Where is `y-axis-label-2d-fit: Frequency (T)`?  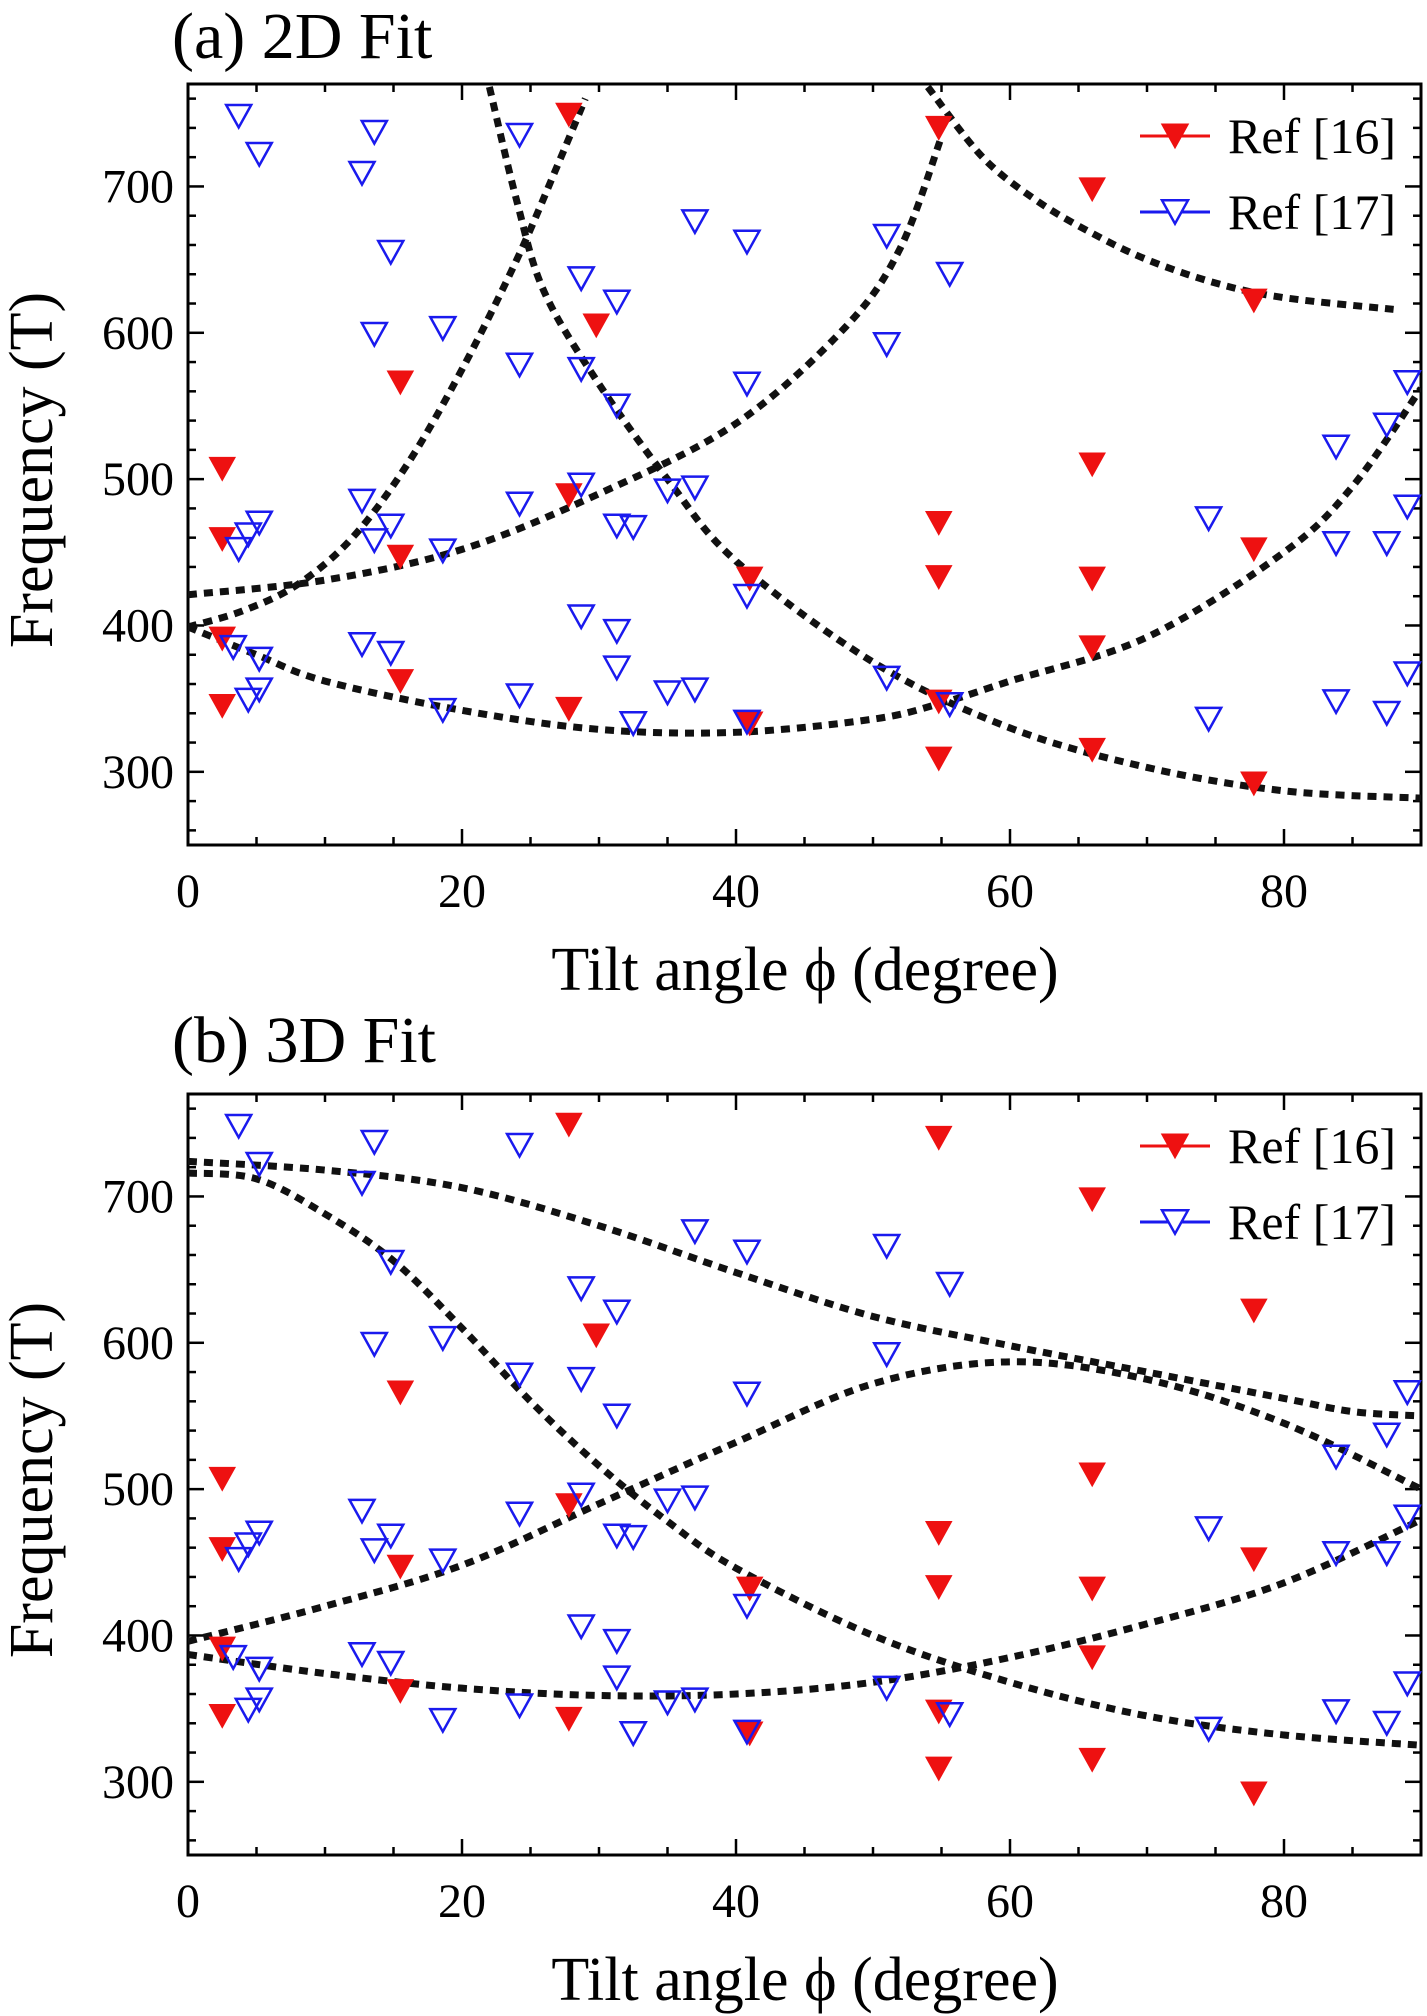 y-axis-label-2d-fit: Frequency (T) is located at coordinates (33, 470).